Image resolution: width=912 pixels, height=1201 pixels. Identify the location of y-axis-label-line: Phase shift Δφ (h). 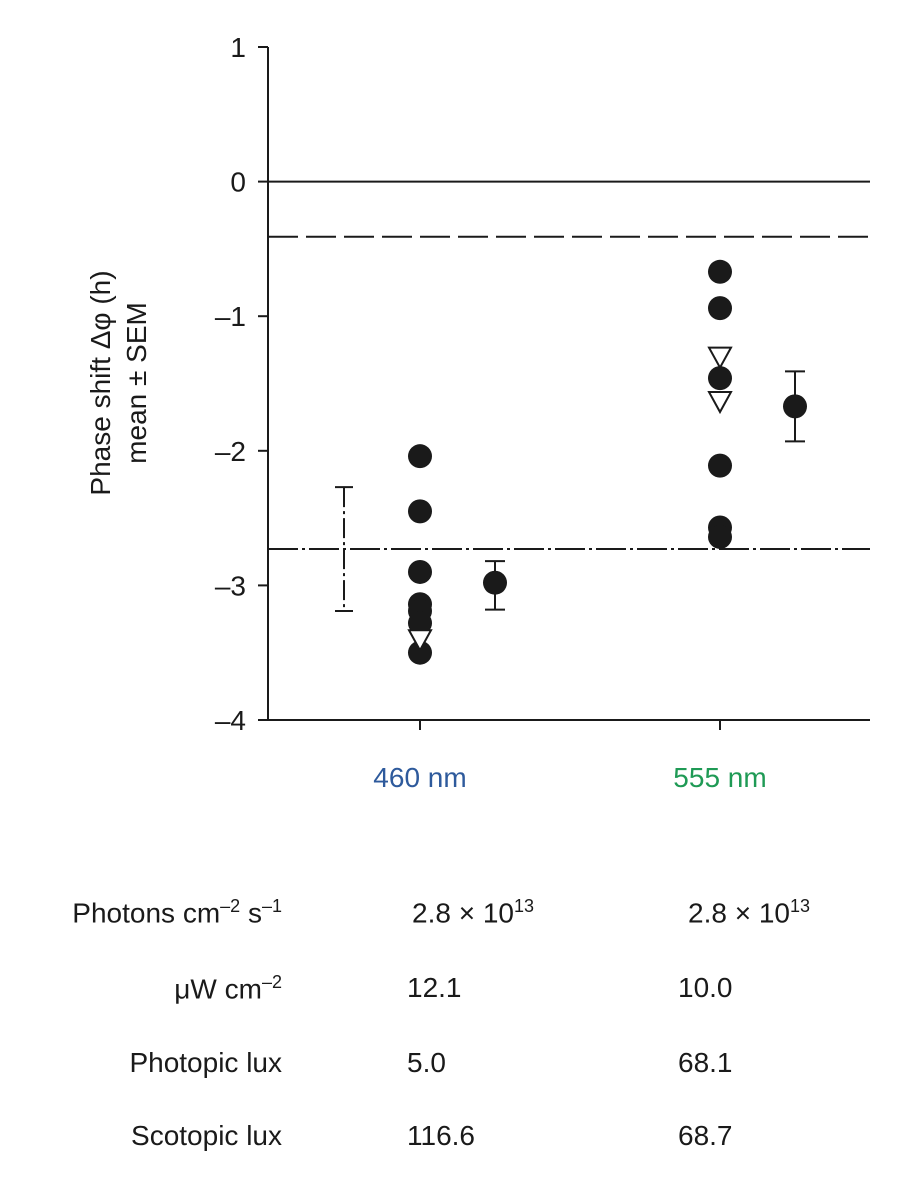
(100, 382).